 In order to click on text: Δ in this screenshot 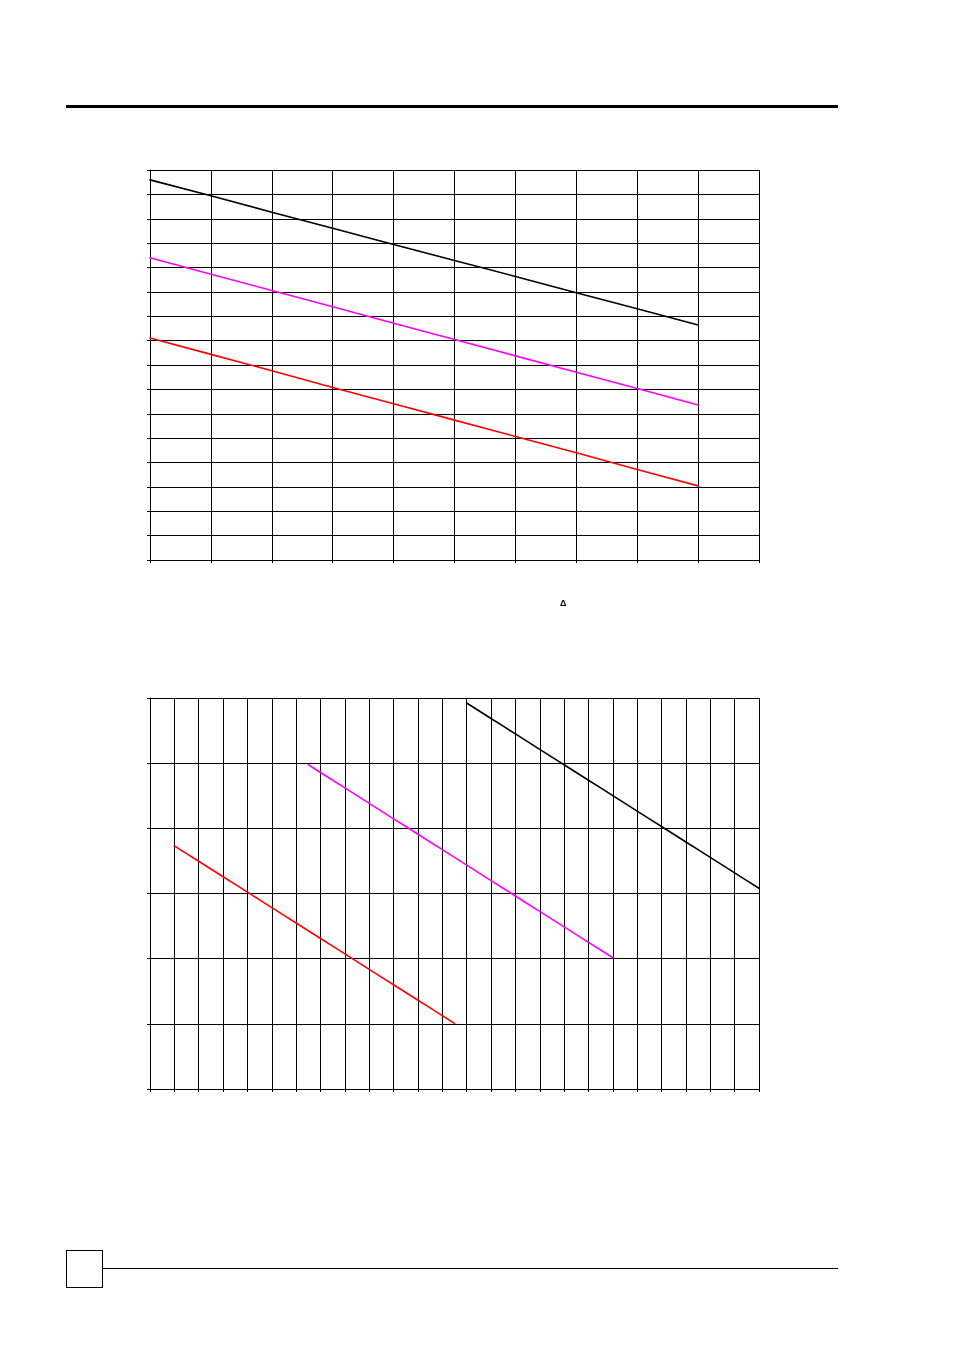, I will do `click(563, 602)`.